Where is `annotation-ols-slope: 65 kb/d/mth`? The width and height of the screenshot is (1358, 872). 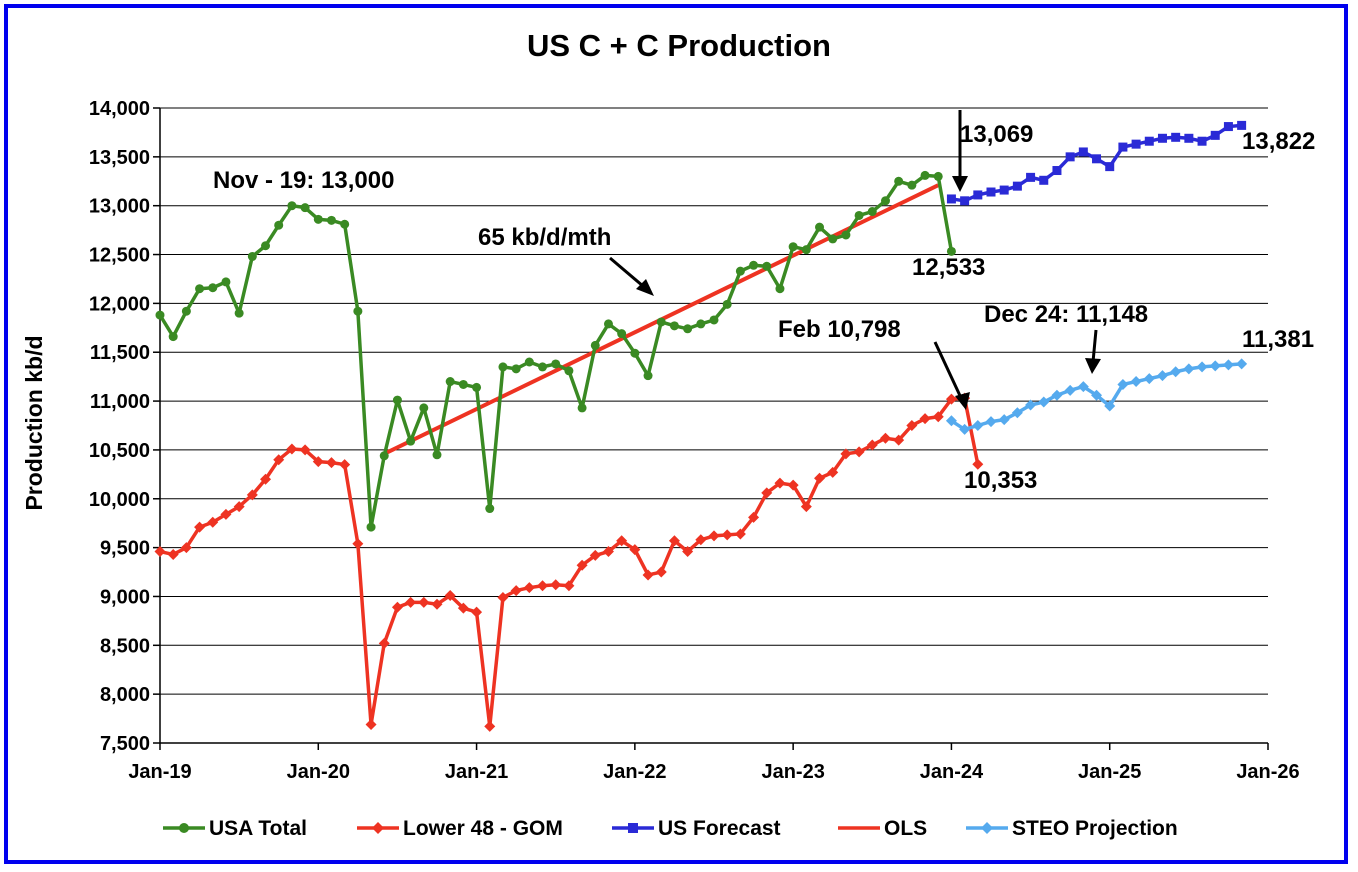
annotation-ols-slope: 65 kb/d/mth is located at coordinates (544, 237).